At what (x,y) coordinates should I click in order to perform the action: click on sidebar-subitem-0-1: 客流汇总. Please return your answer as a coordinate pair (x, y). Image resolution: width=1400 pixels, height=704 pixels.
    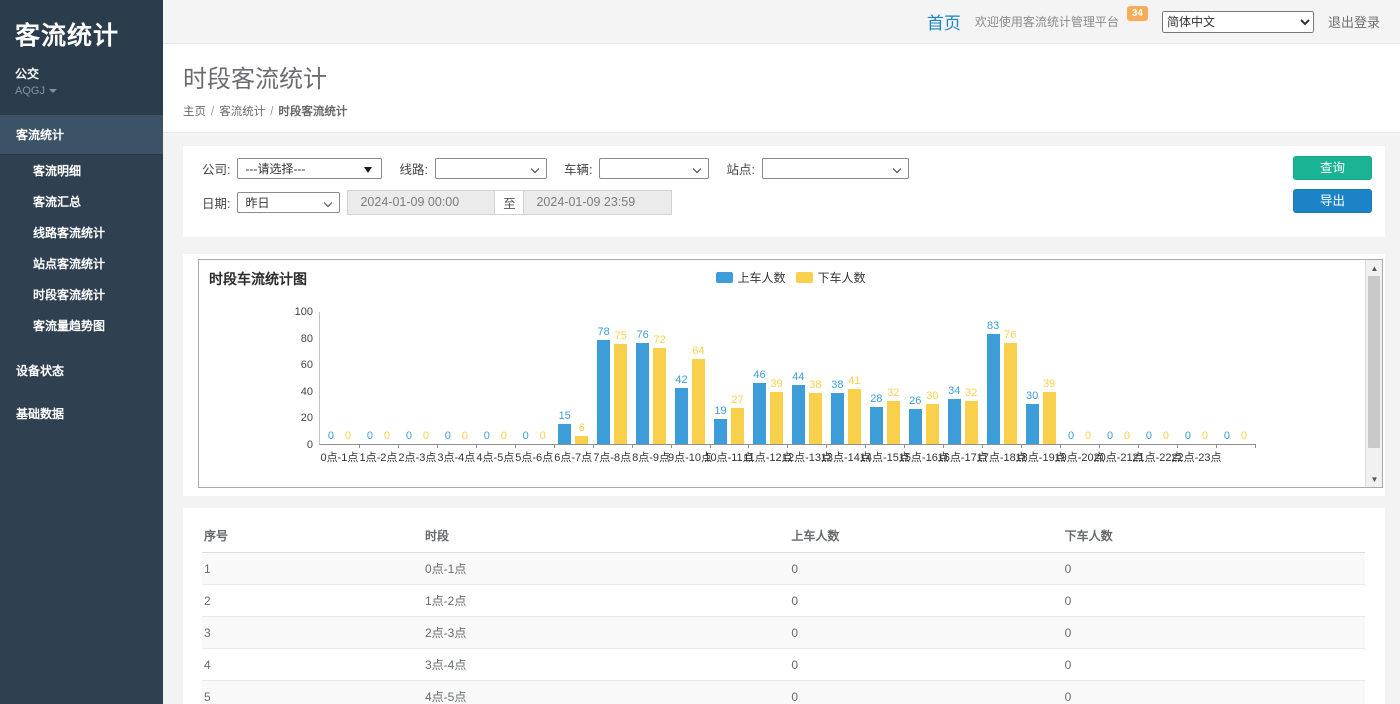
    Looking at the image, I should click on (57, 202).